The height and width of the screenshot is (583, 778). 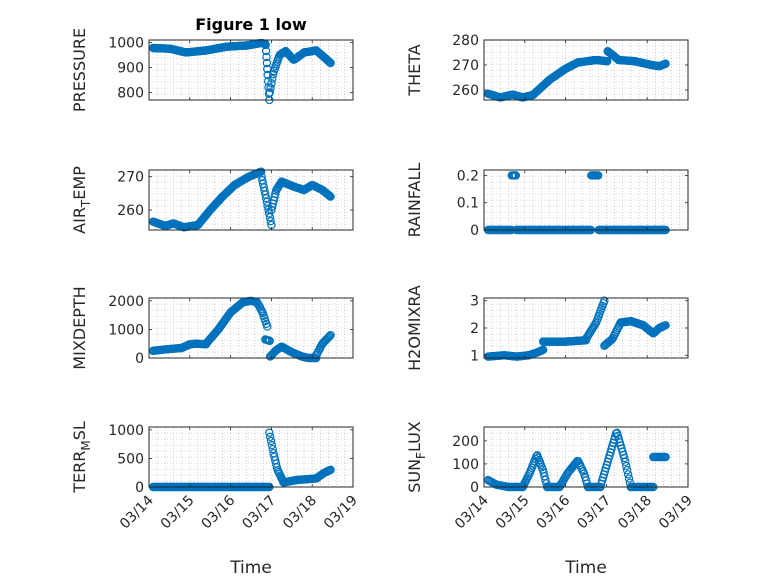 I want to click on subplot-row2-left: 260 270 AIRTEMP, so click(x=212, y=200).